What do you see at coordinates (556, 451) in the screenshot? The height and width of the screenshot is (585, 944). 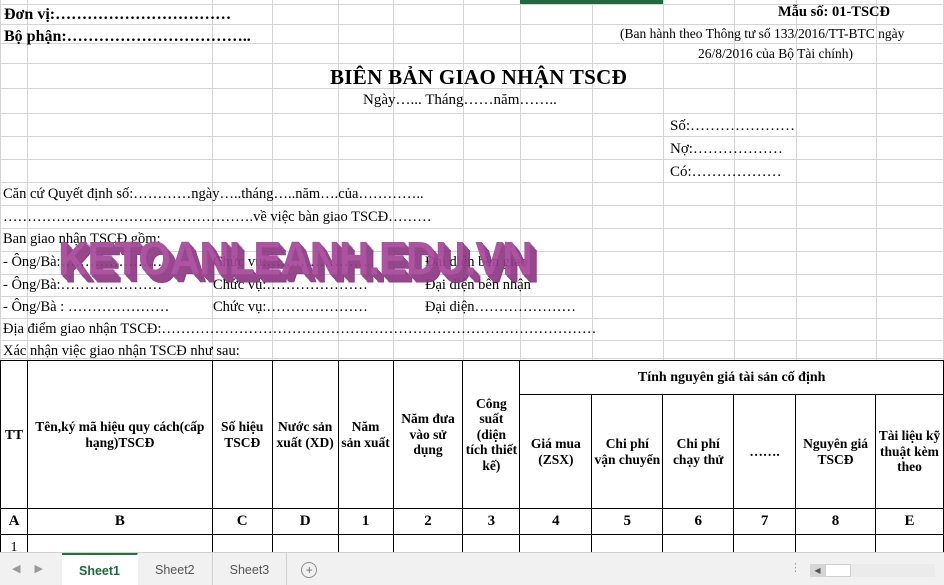 I see `th-purchase-price: Giá mua (ZSX)` at bounding box center [556, 451].